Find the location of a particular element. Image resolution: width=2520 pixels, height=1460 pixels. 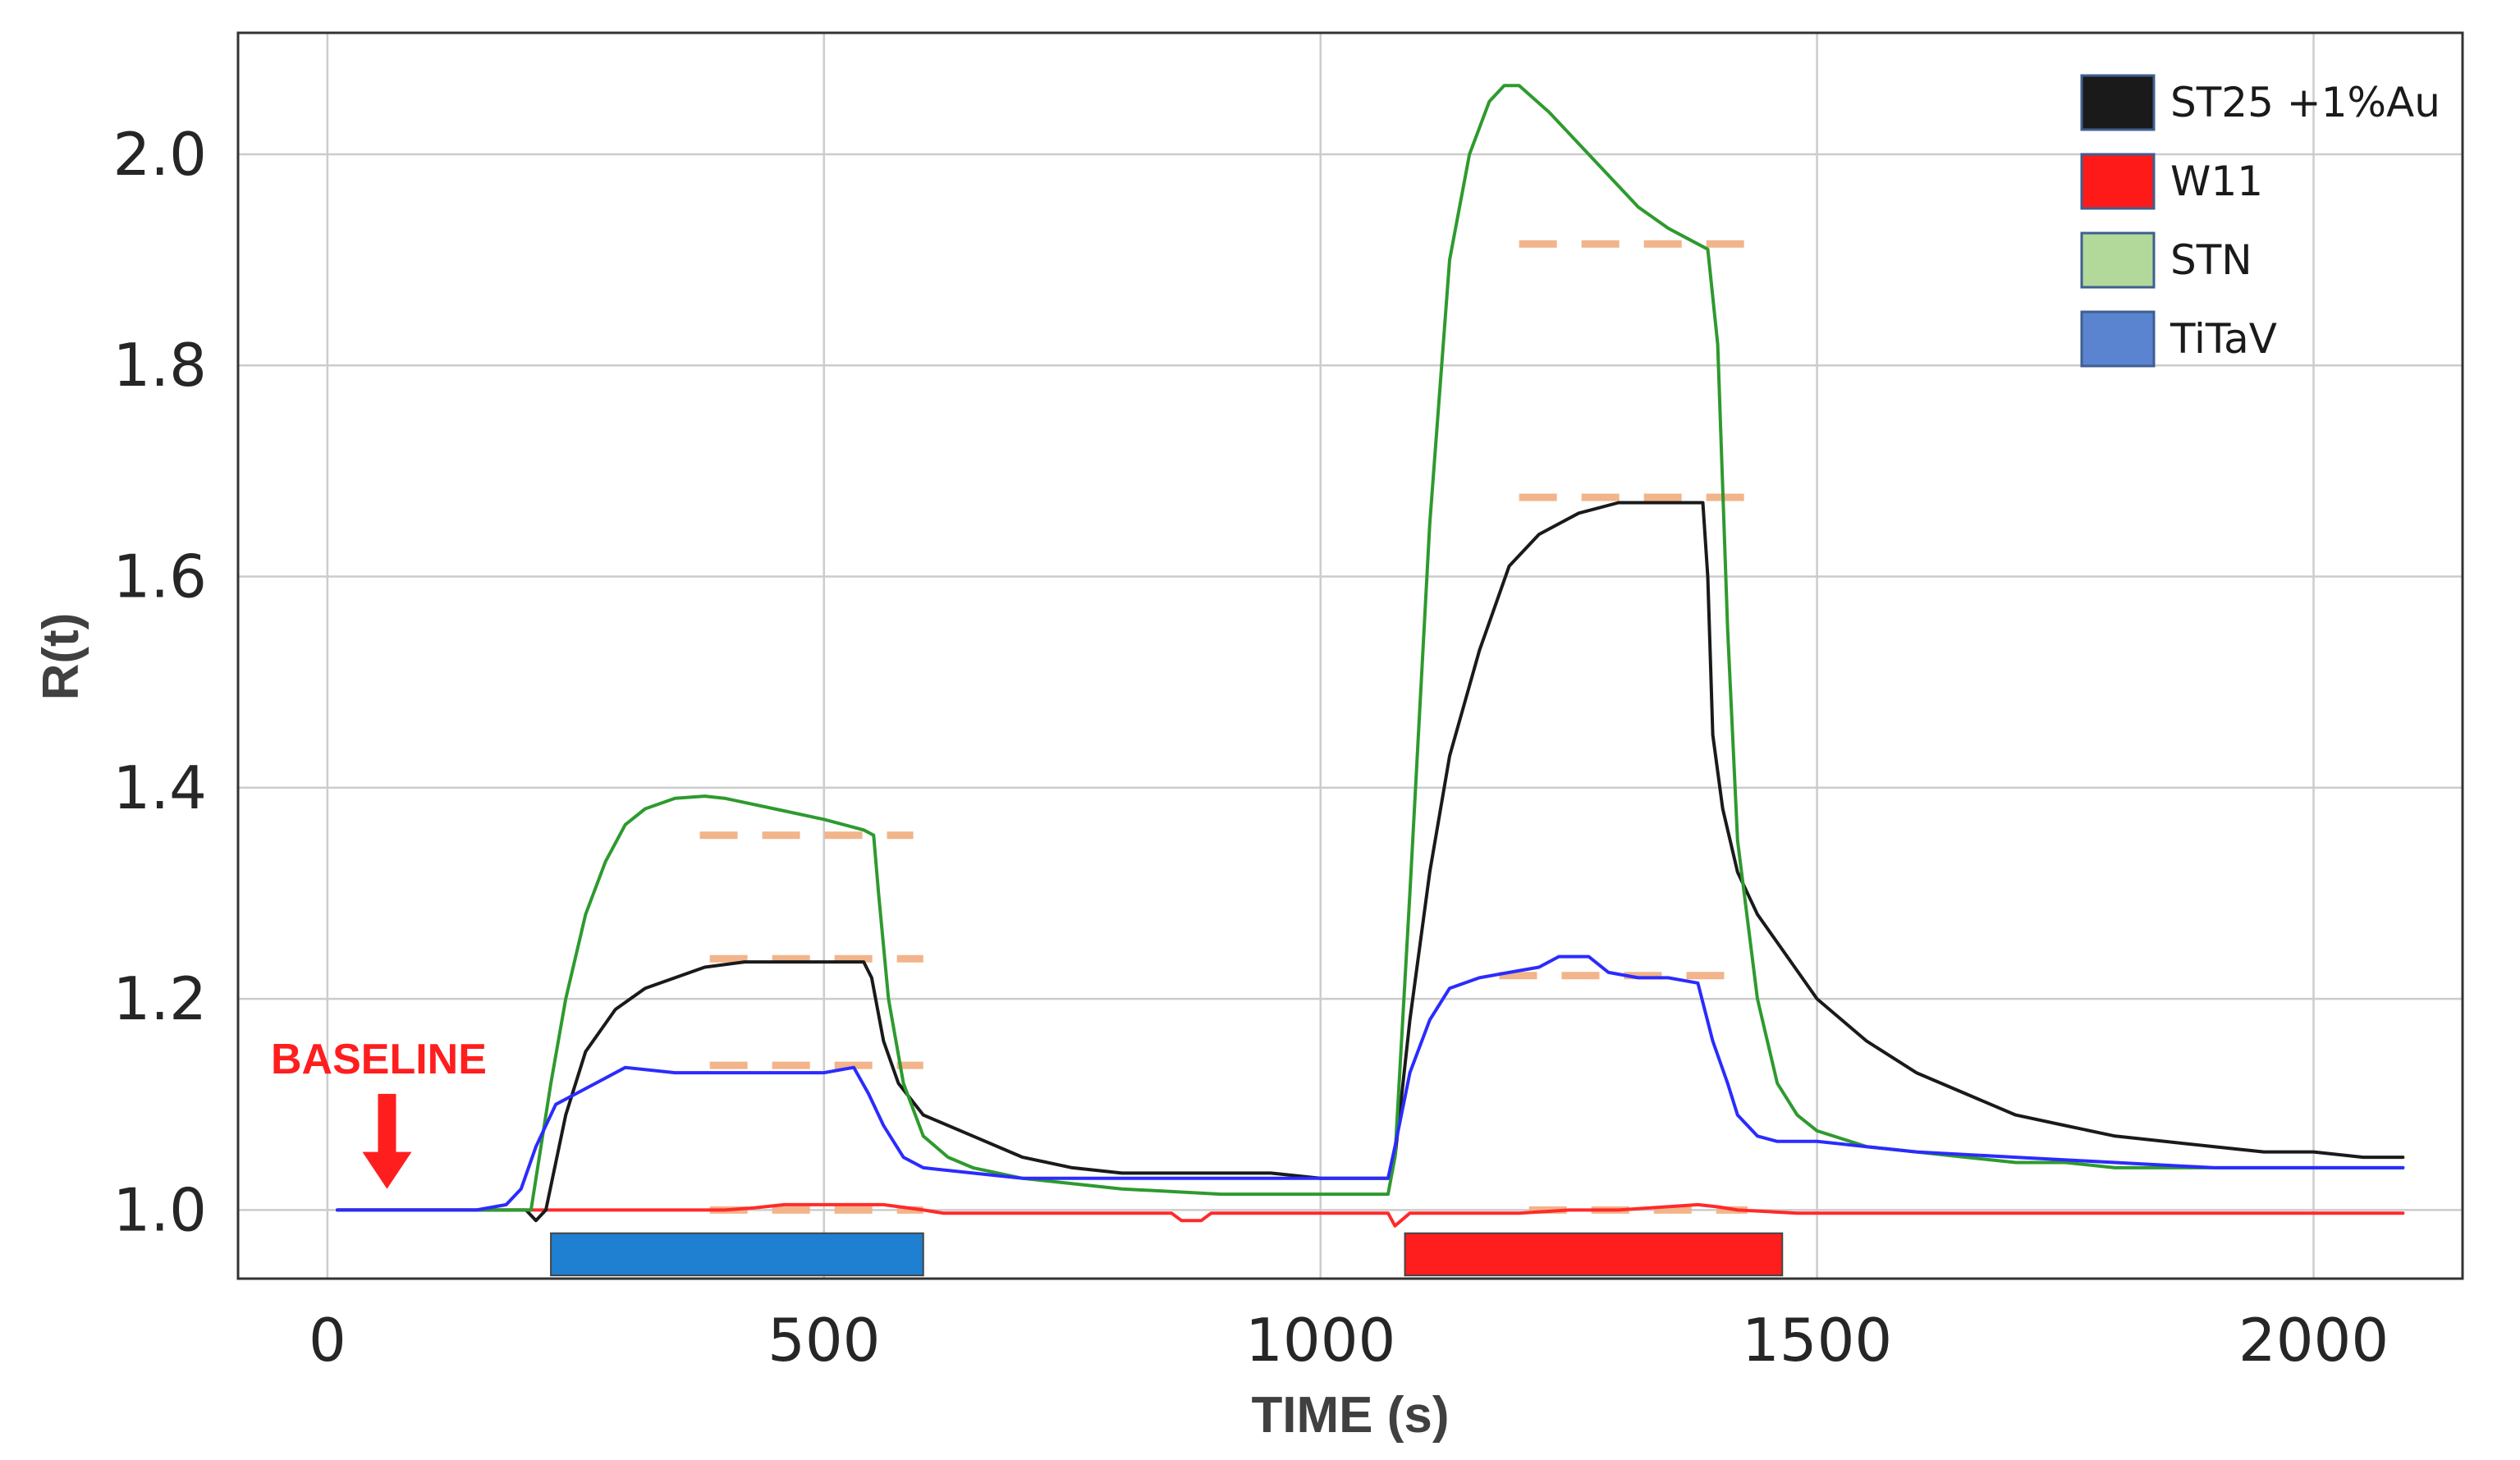

x-tick-label: 1500 is located at coordinates (1817, 1340).